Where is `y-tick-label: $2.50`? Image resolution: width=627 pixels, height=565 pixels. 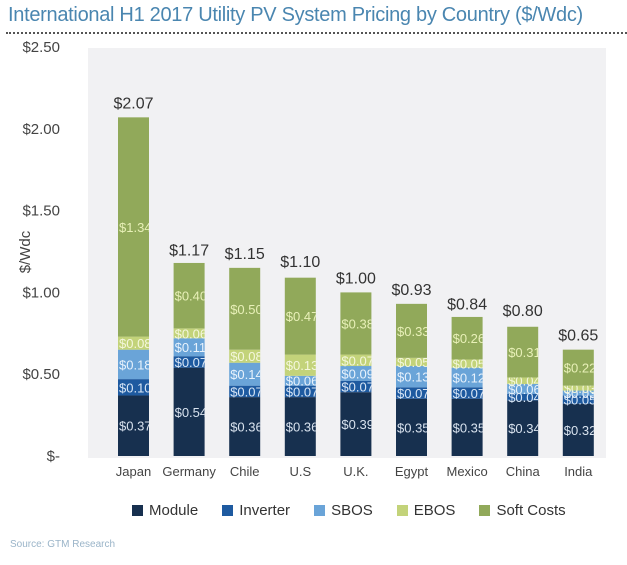 y-tick-label: $2.50 is located at coordinates (41, 47).